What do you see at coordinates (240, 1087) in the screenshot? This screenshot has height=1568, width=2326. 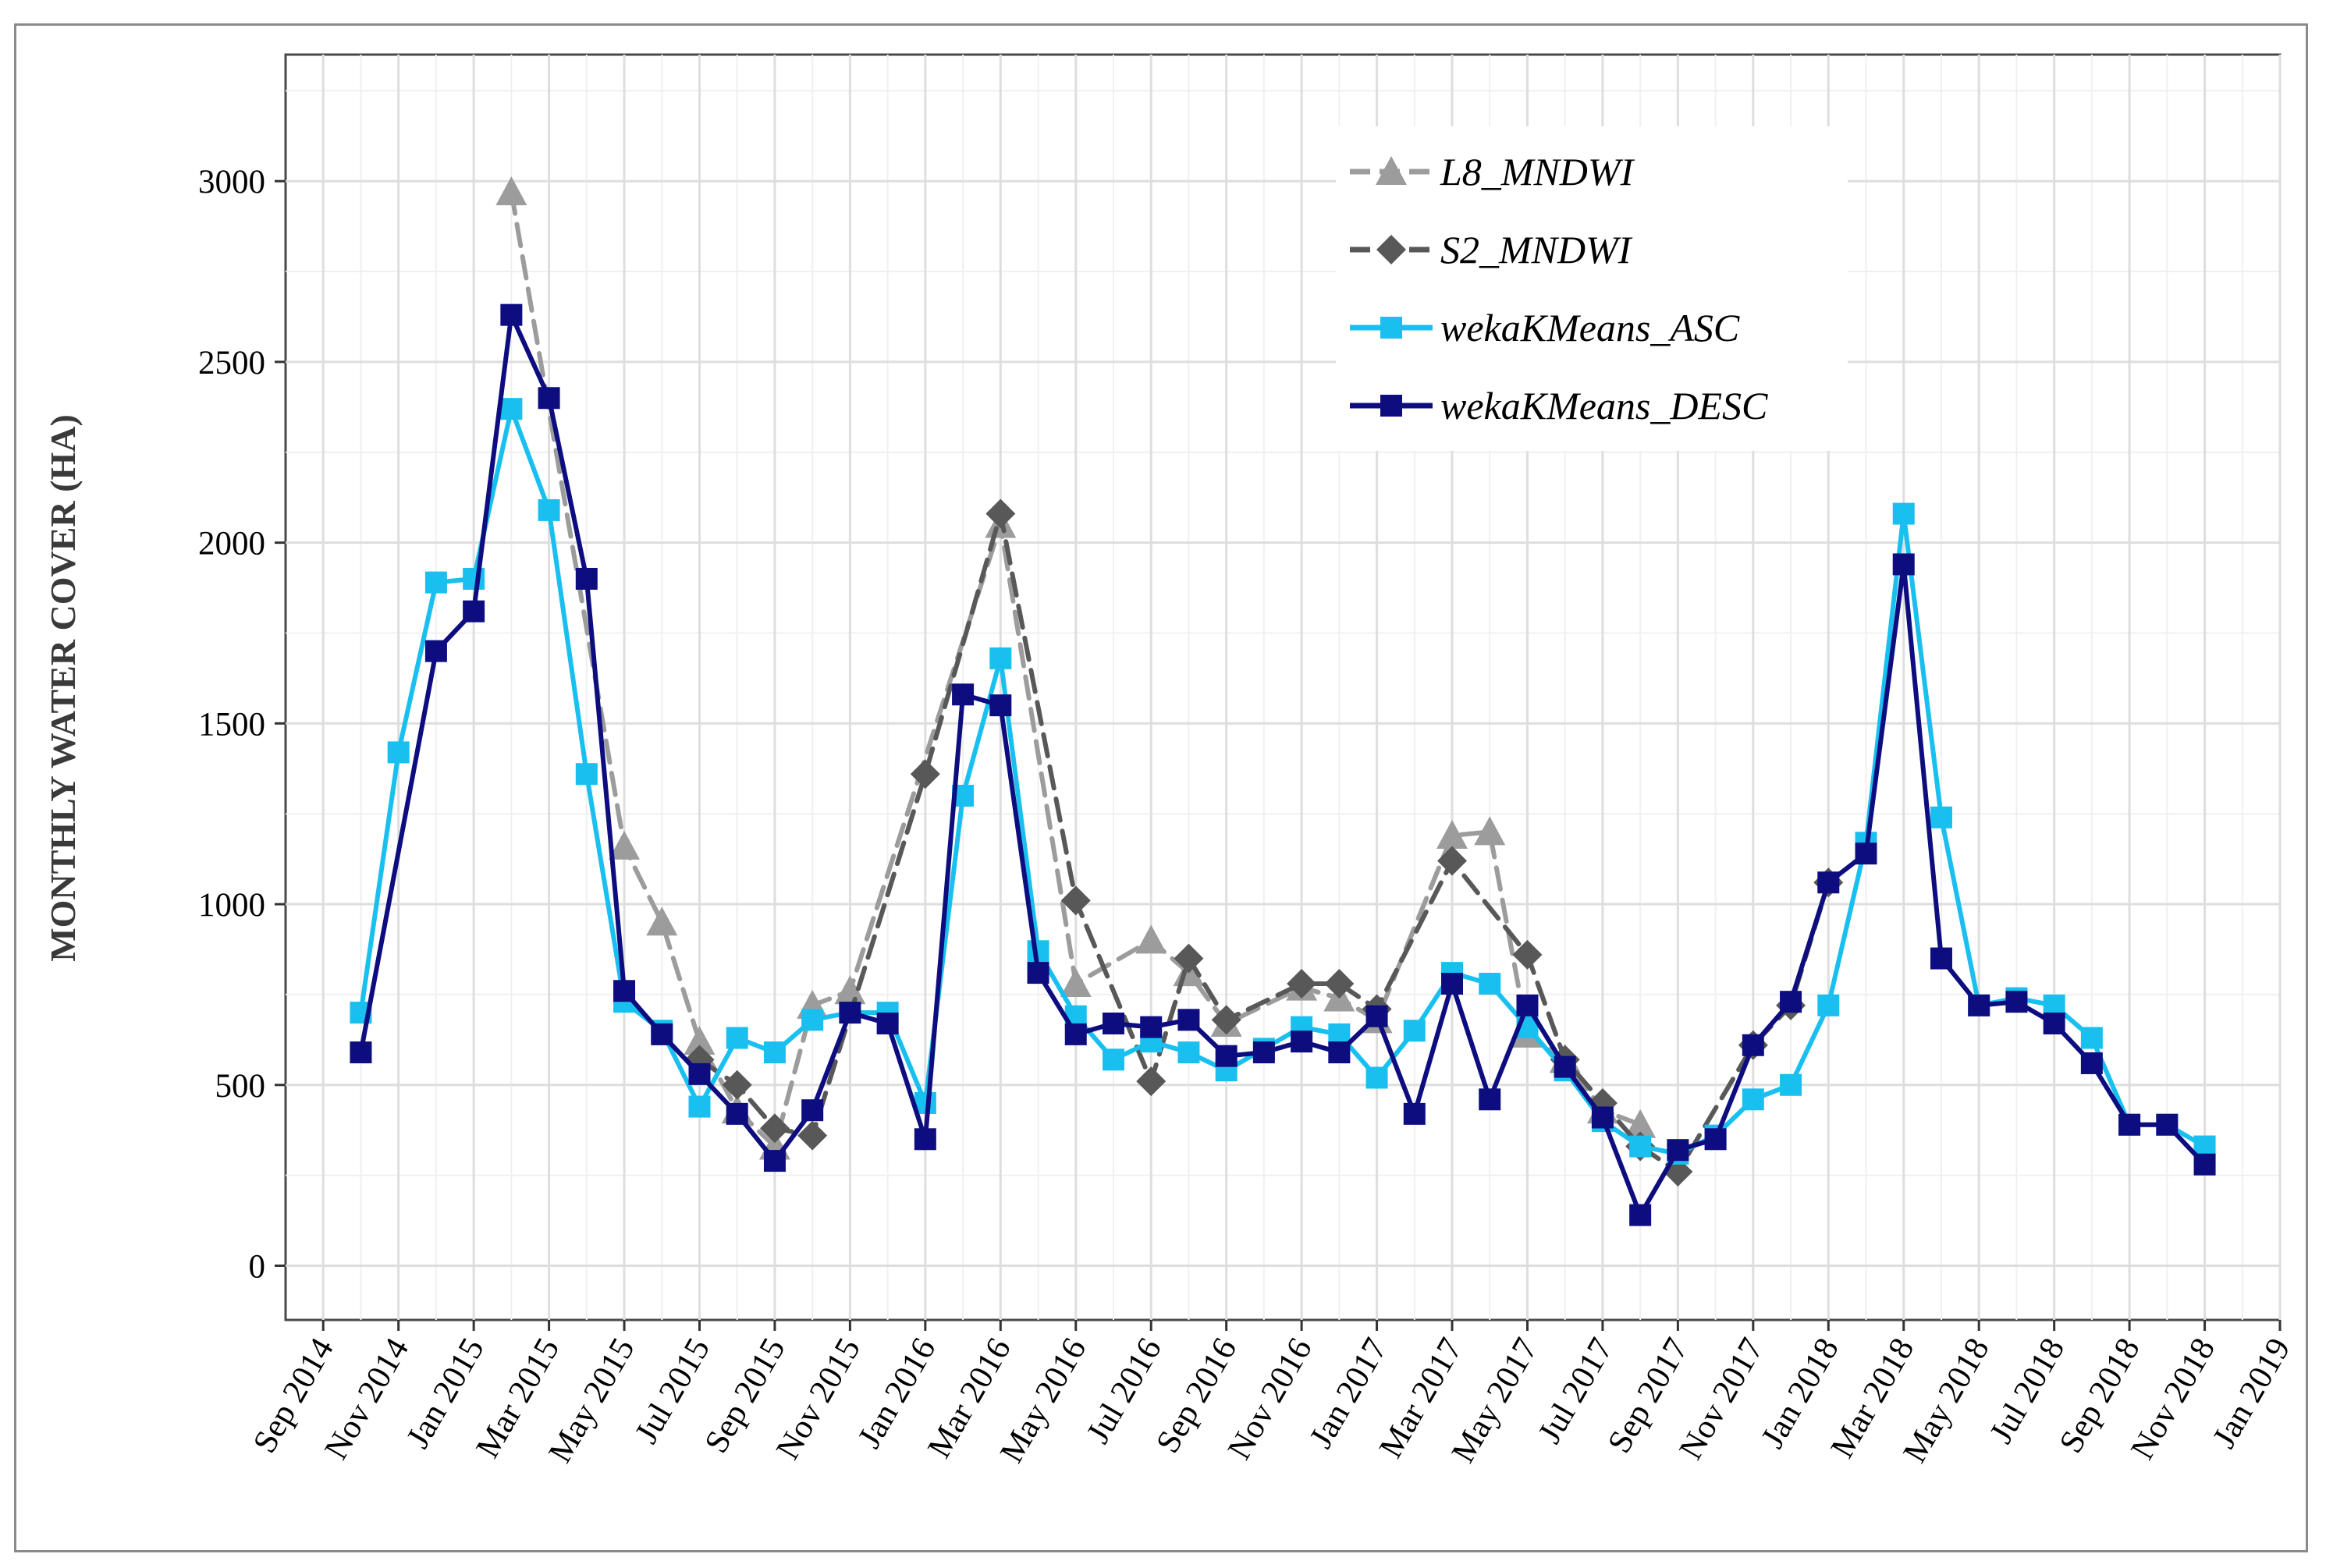 I see `y-tick-label: 500` at bounding box center [240, 1087].